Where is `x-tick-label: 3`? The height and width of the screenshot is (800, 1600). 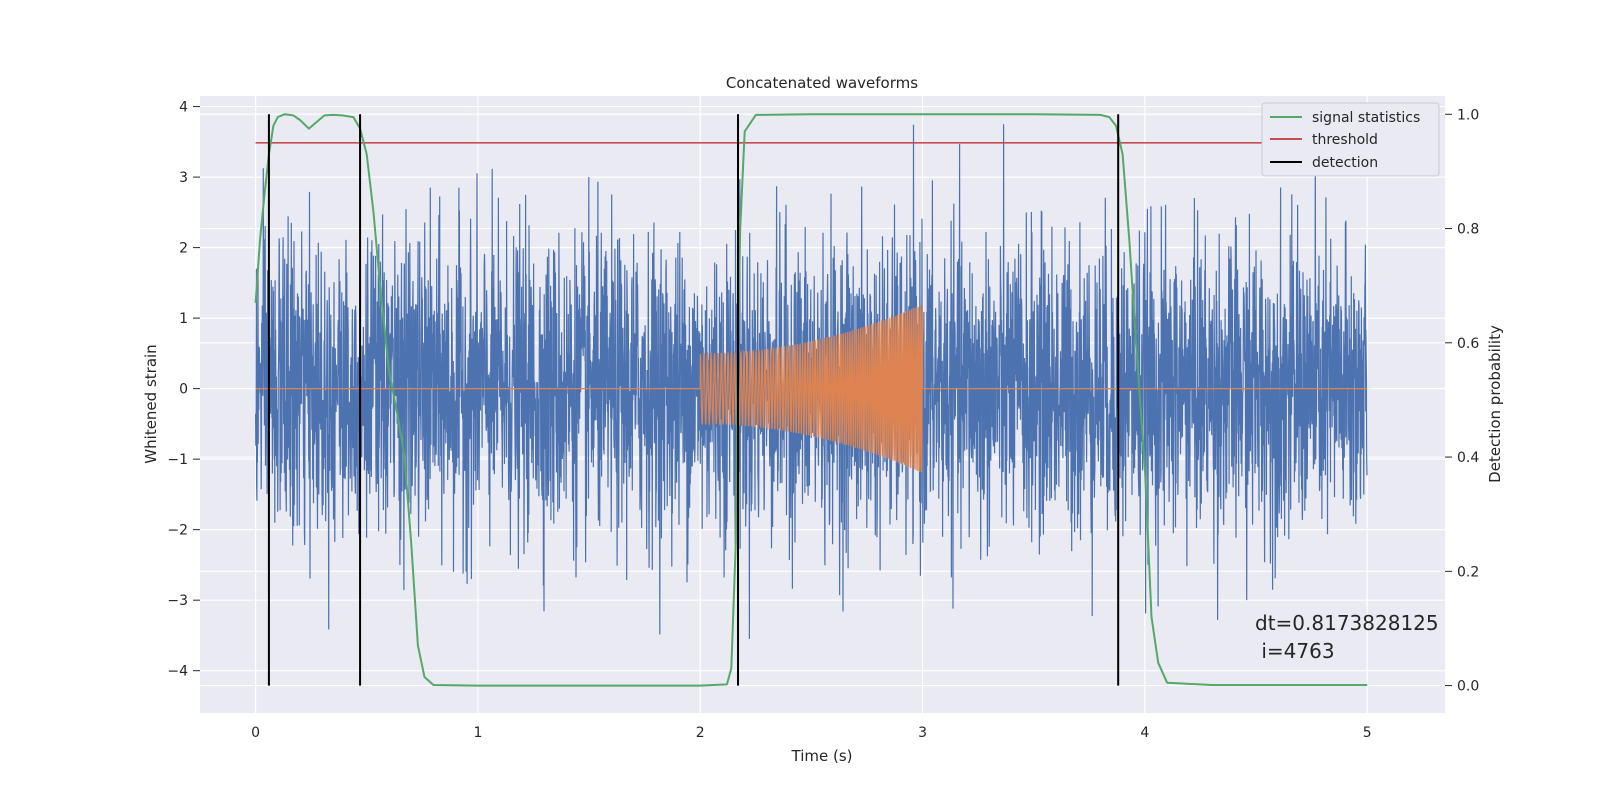 x-tick-label: 3 is located at coordinates (922, 733).